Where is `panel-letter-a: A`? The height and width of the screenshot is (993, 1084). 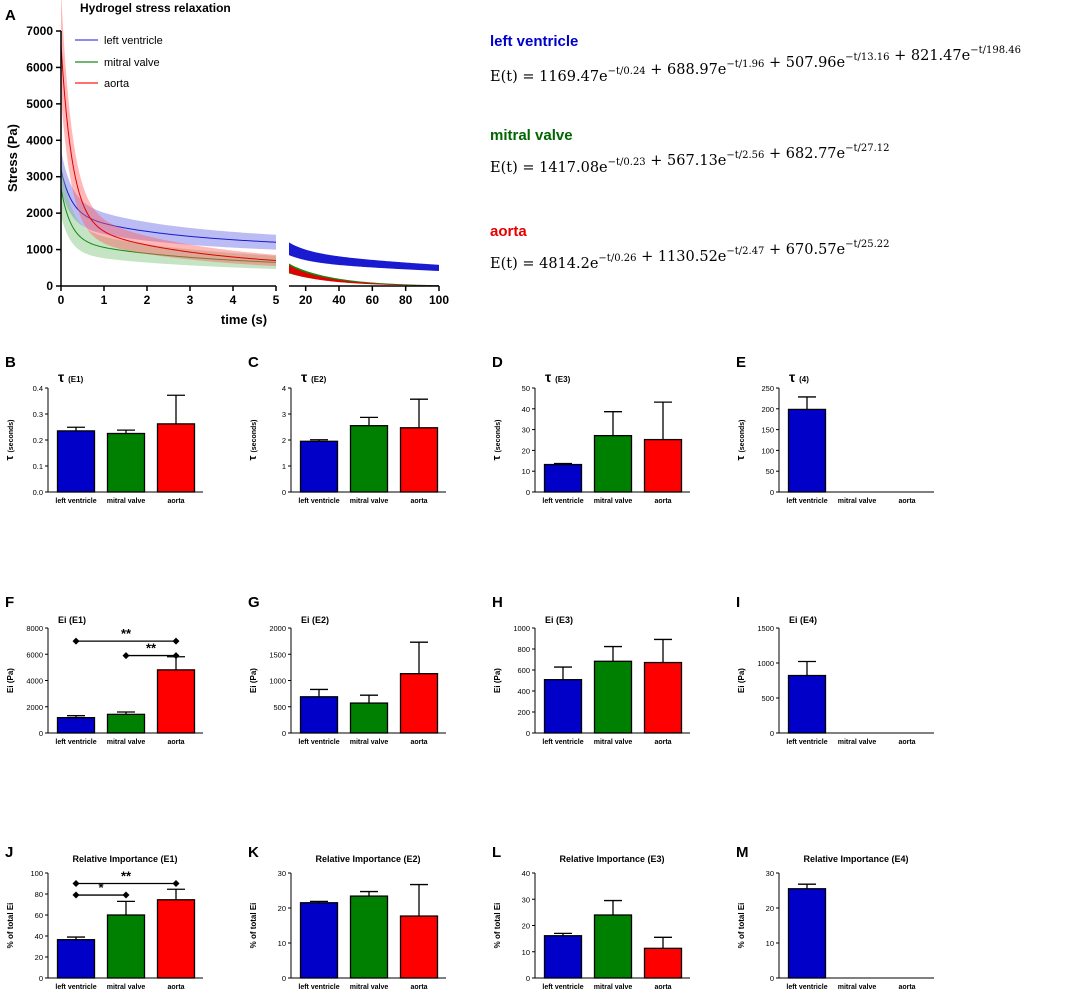 panel-letter-a: A is located at coordinates (10, 15).